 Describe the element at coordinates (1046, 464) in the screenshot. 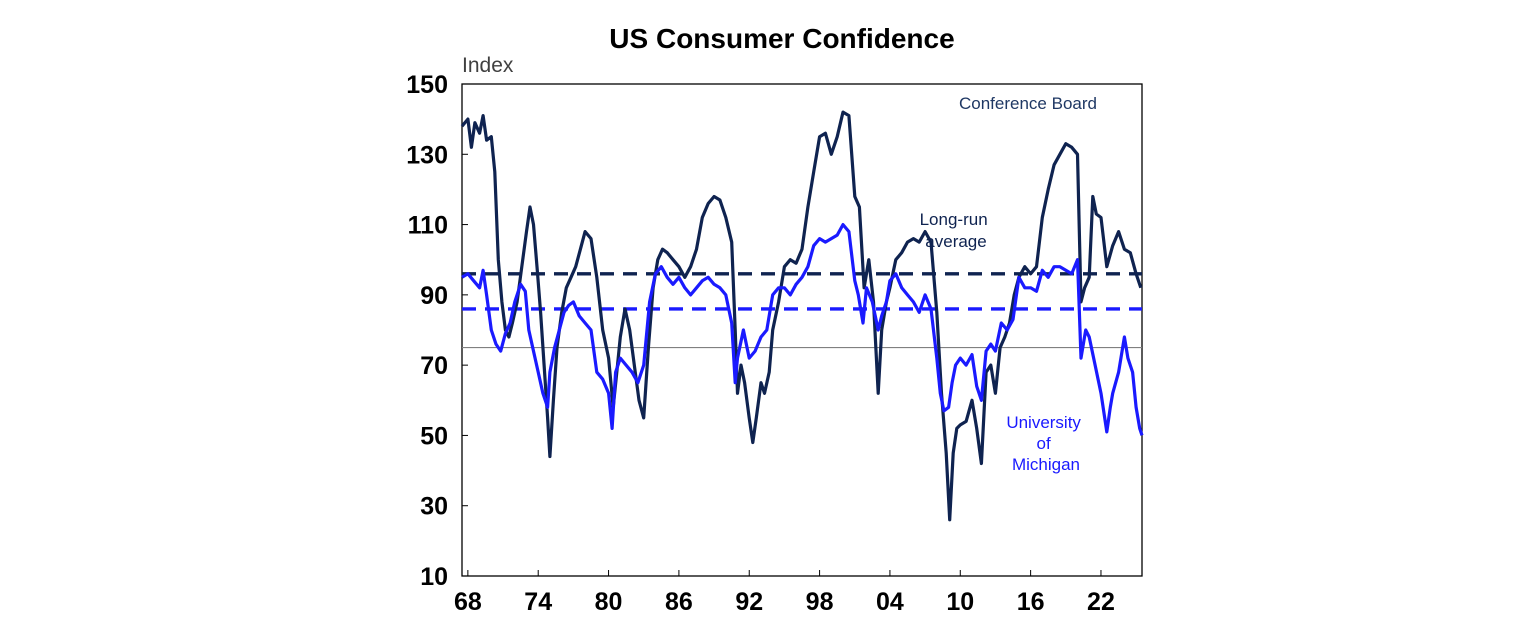

I see `annotation-line: Michigan` at that location.